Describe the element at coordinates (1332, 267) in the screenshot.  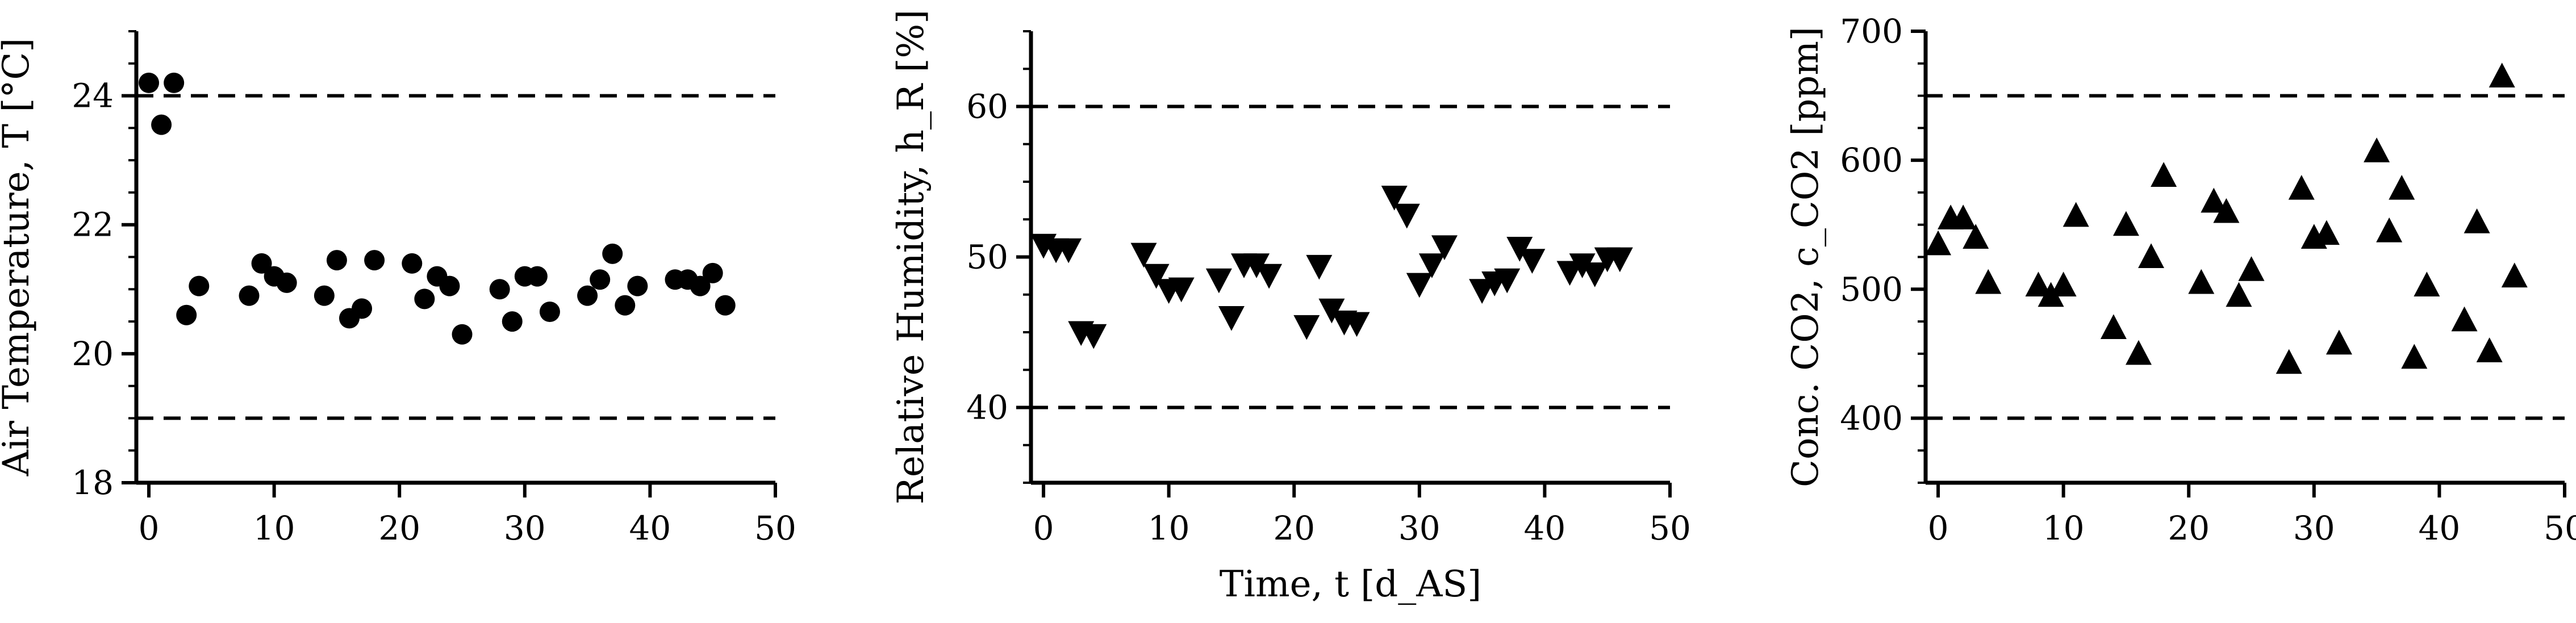
I see `humidity-points` at that location.